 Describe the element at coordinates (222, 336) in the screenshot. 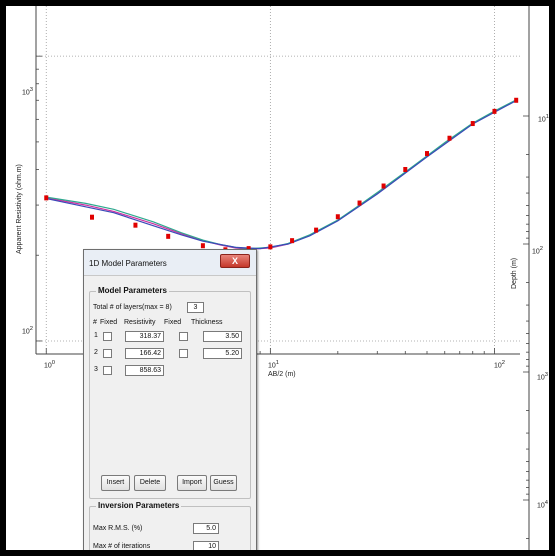

I see `thickness-field: 3.50` at that location.